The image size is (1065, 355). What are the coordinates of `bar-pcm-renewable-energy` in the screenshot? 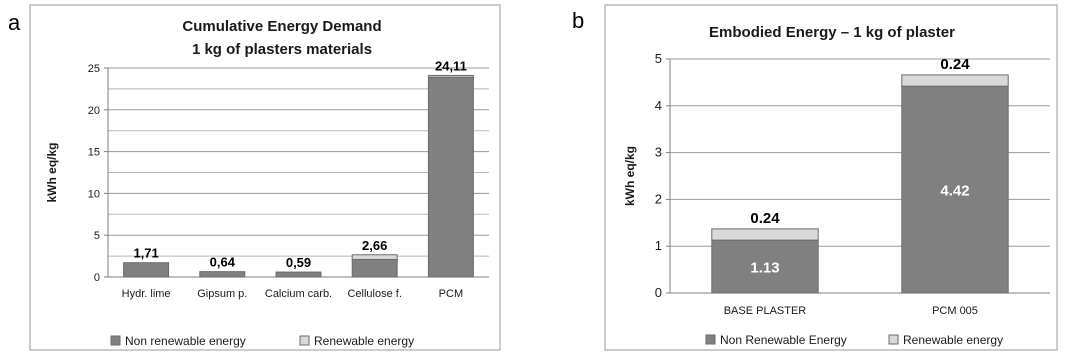 It's located at (450, 76).